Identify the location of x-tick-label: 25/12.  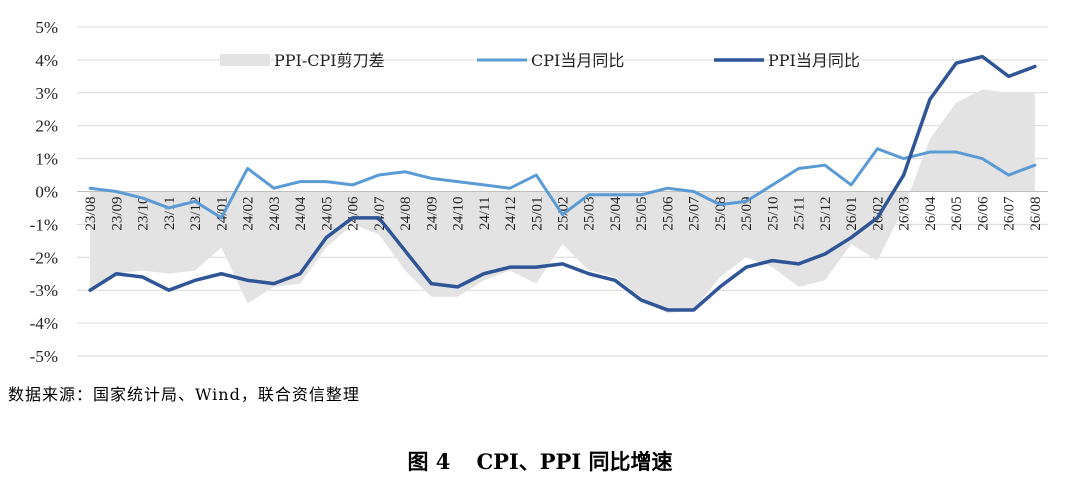
(826, 214).